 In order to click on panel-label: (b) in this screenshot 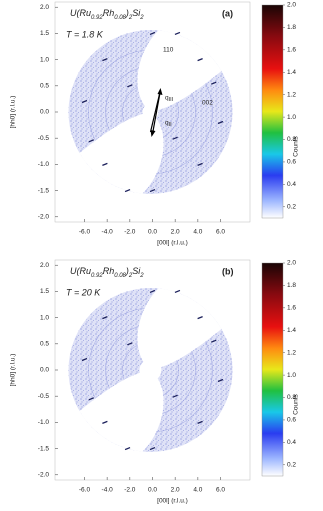, I will do `click(228, 271)`.